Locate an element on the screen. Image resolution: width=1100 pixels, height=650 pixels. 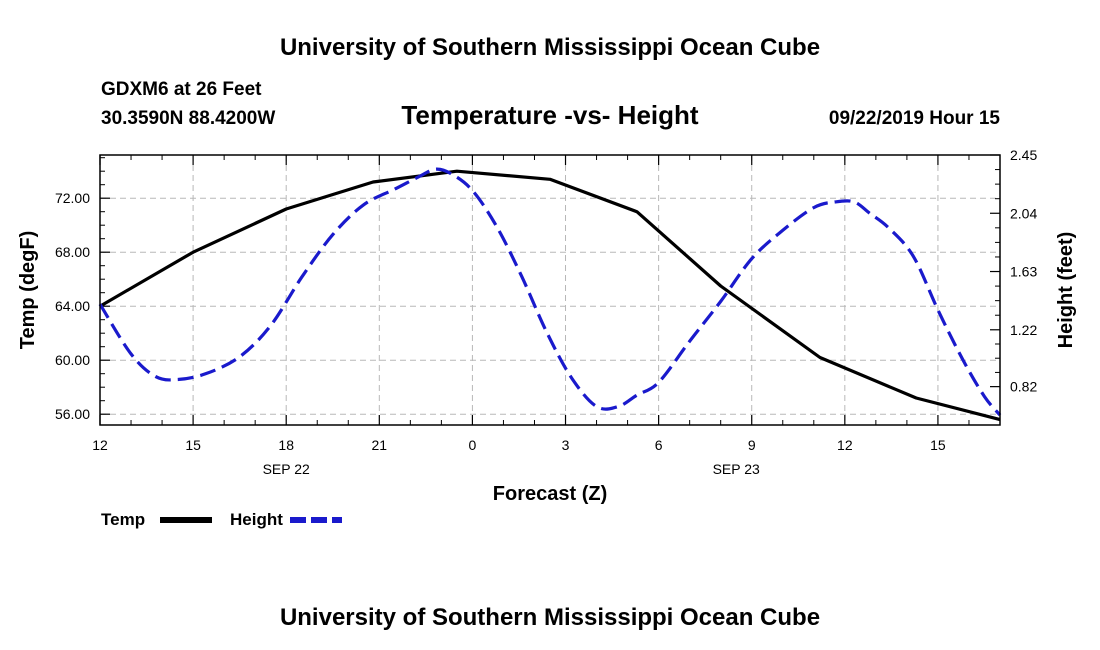
right-y-axis-label: Height (feet) is located at coordinates (1066, 290).